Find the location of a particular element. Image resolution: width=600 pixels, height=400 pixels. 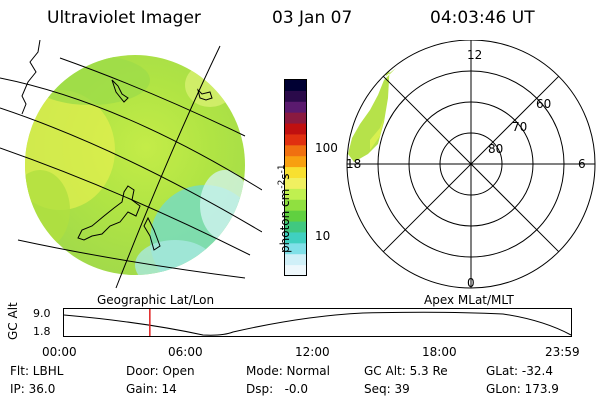

timeline-tick-1200: 12:00 is located at coordinates (312, 352).